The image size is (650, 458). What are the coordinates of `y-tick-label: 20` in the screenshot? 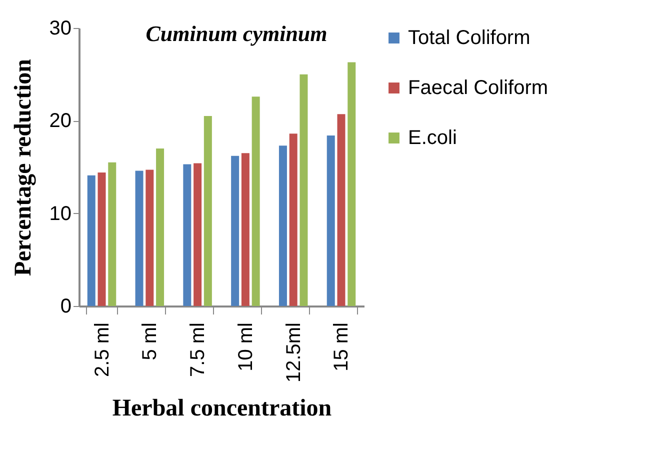 It's located at (60, 121).